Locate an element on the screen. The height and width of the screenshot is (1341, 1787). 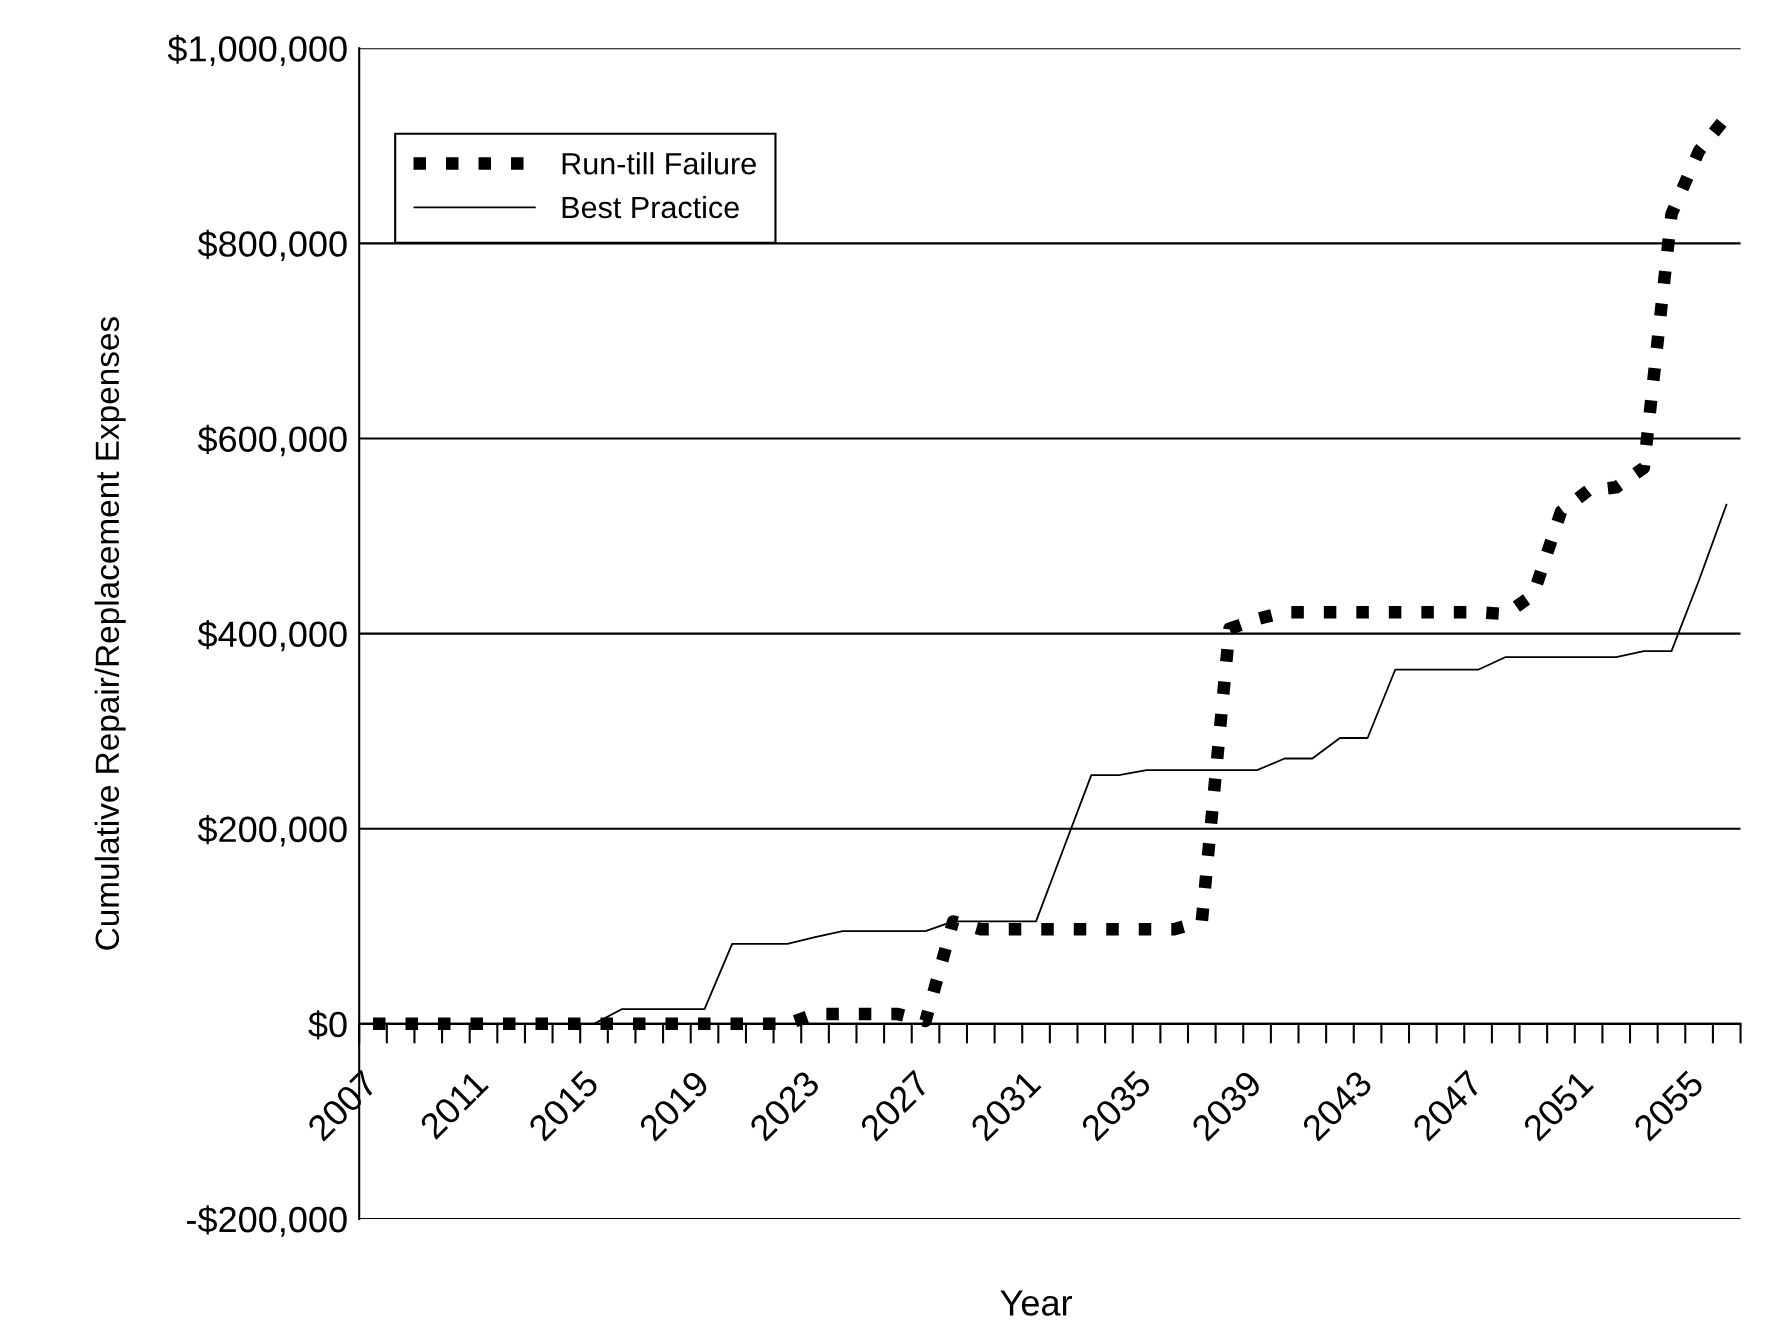
y-tick-label: $200,000 is located at coordinates (272, 831).